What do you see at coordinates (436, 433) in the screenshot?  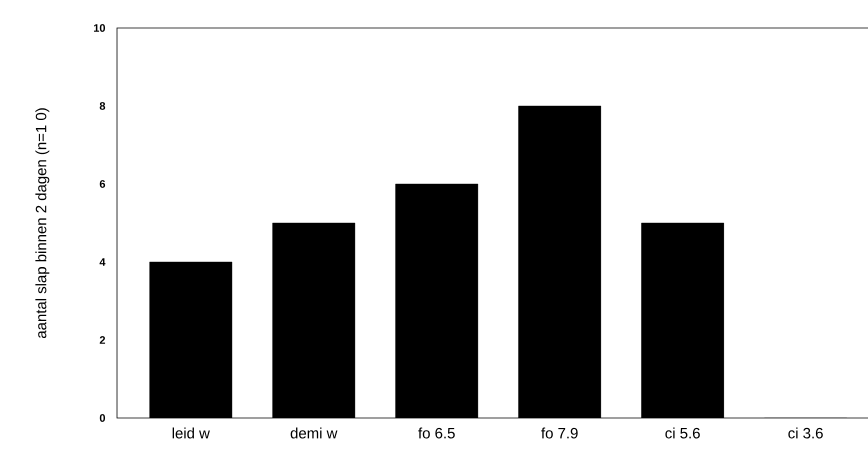 I see `x-tick-label: fo 6.5` at bounding box center [436, 433].